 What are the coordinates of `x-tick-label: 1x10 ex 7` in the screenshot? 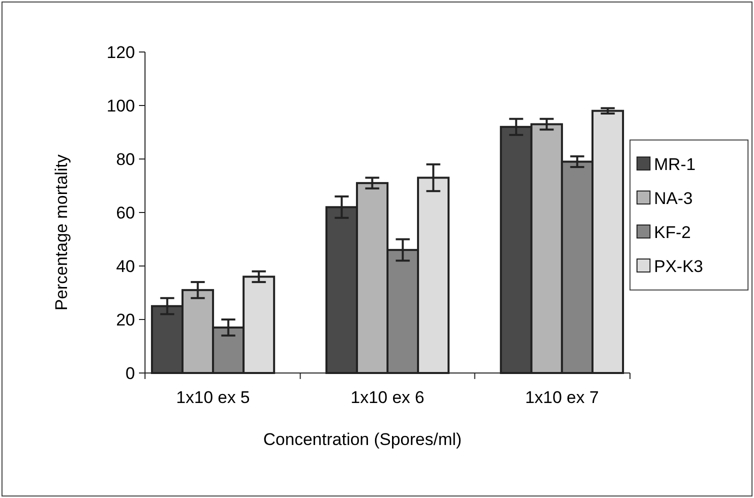 It's located at (562, 397).